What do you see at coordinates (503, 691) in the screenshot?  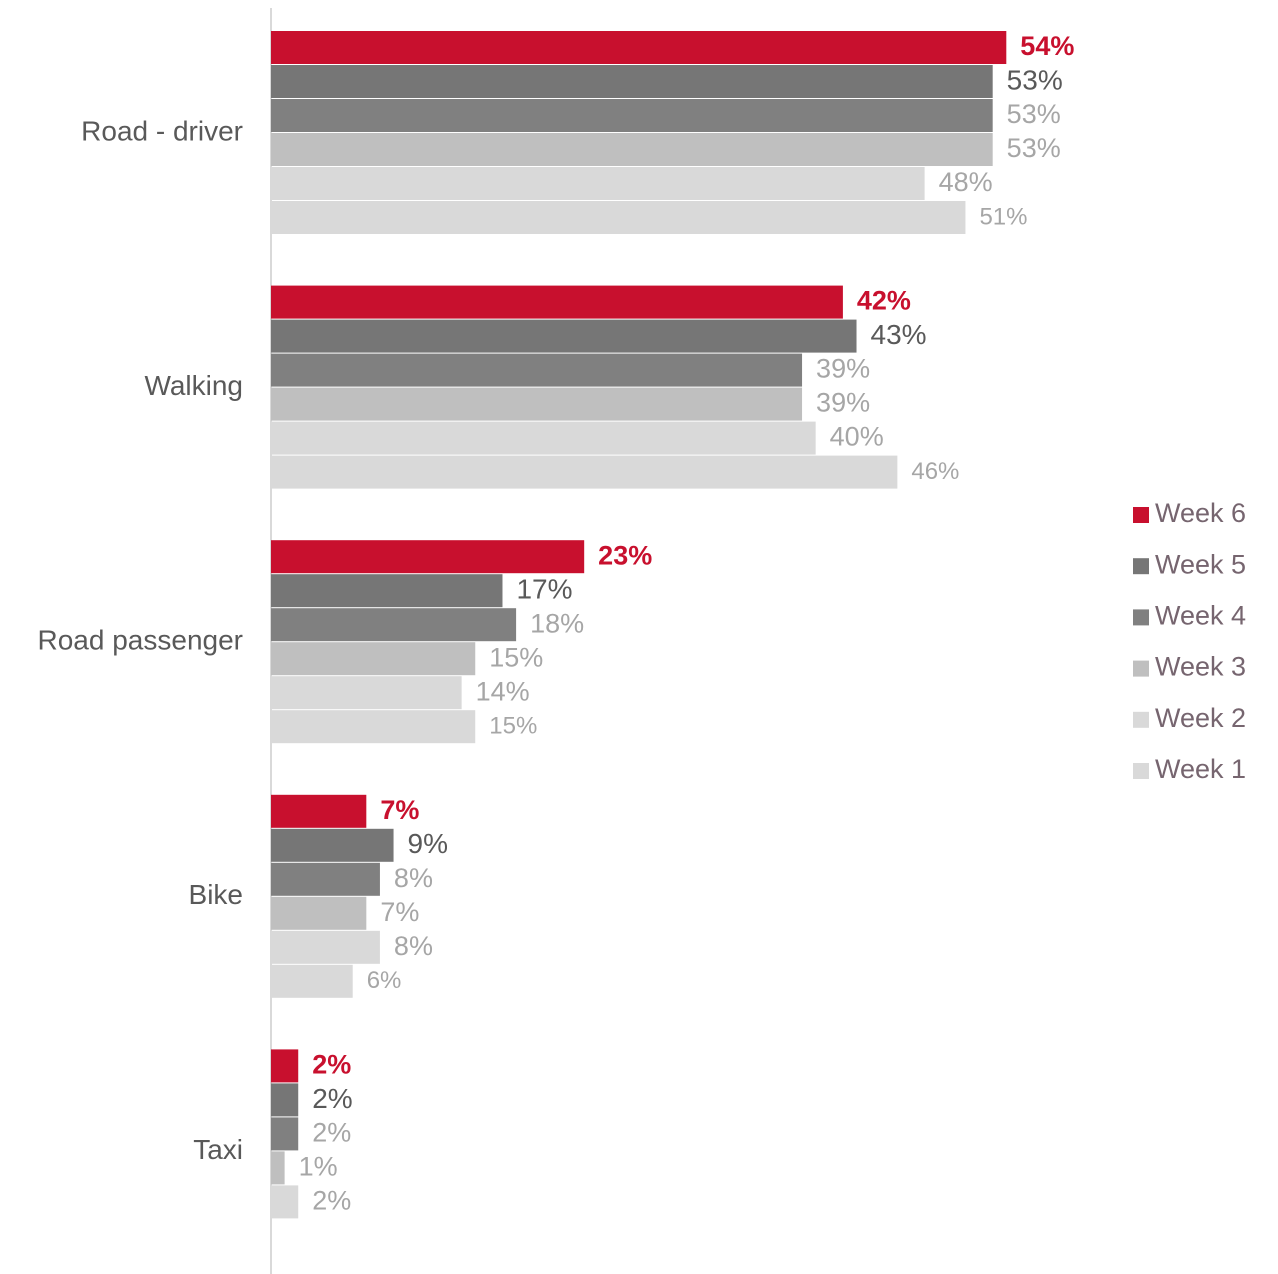 I see `value-label: 14%` at bounding box center [503, 691].